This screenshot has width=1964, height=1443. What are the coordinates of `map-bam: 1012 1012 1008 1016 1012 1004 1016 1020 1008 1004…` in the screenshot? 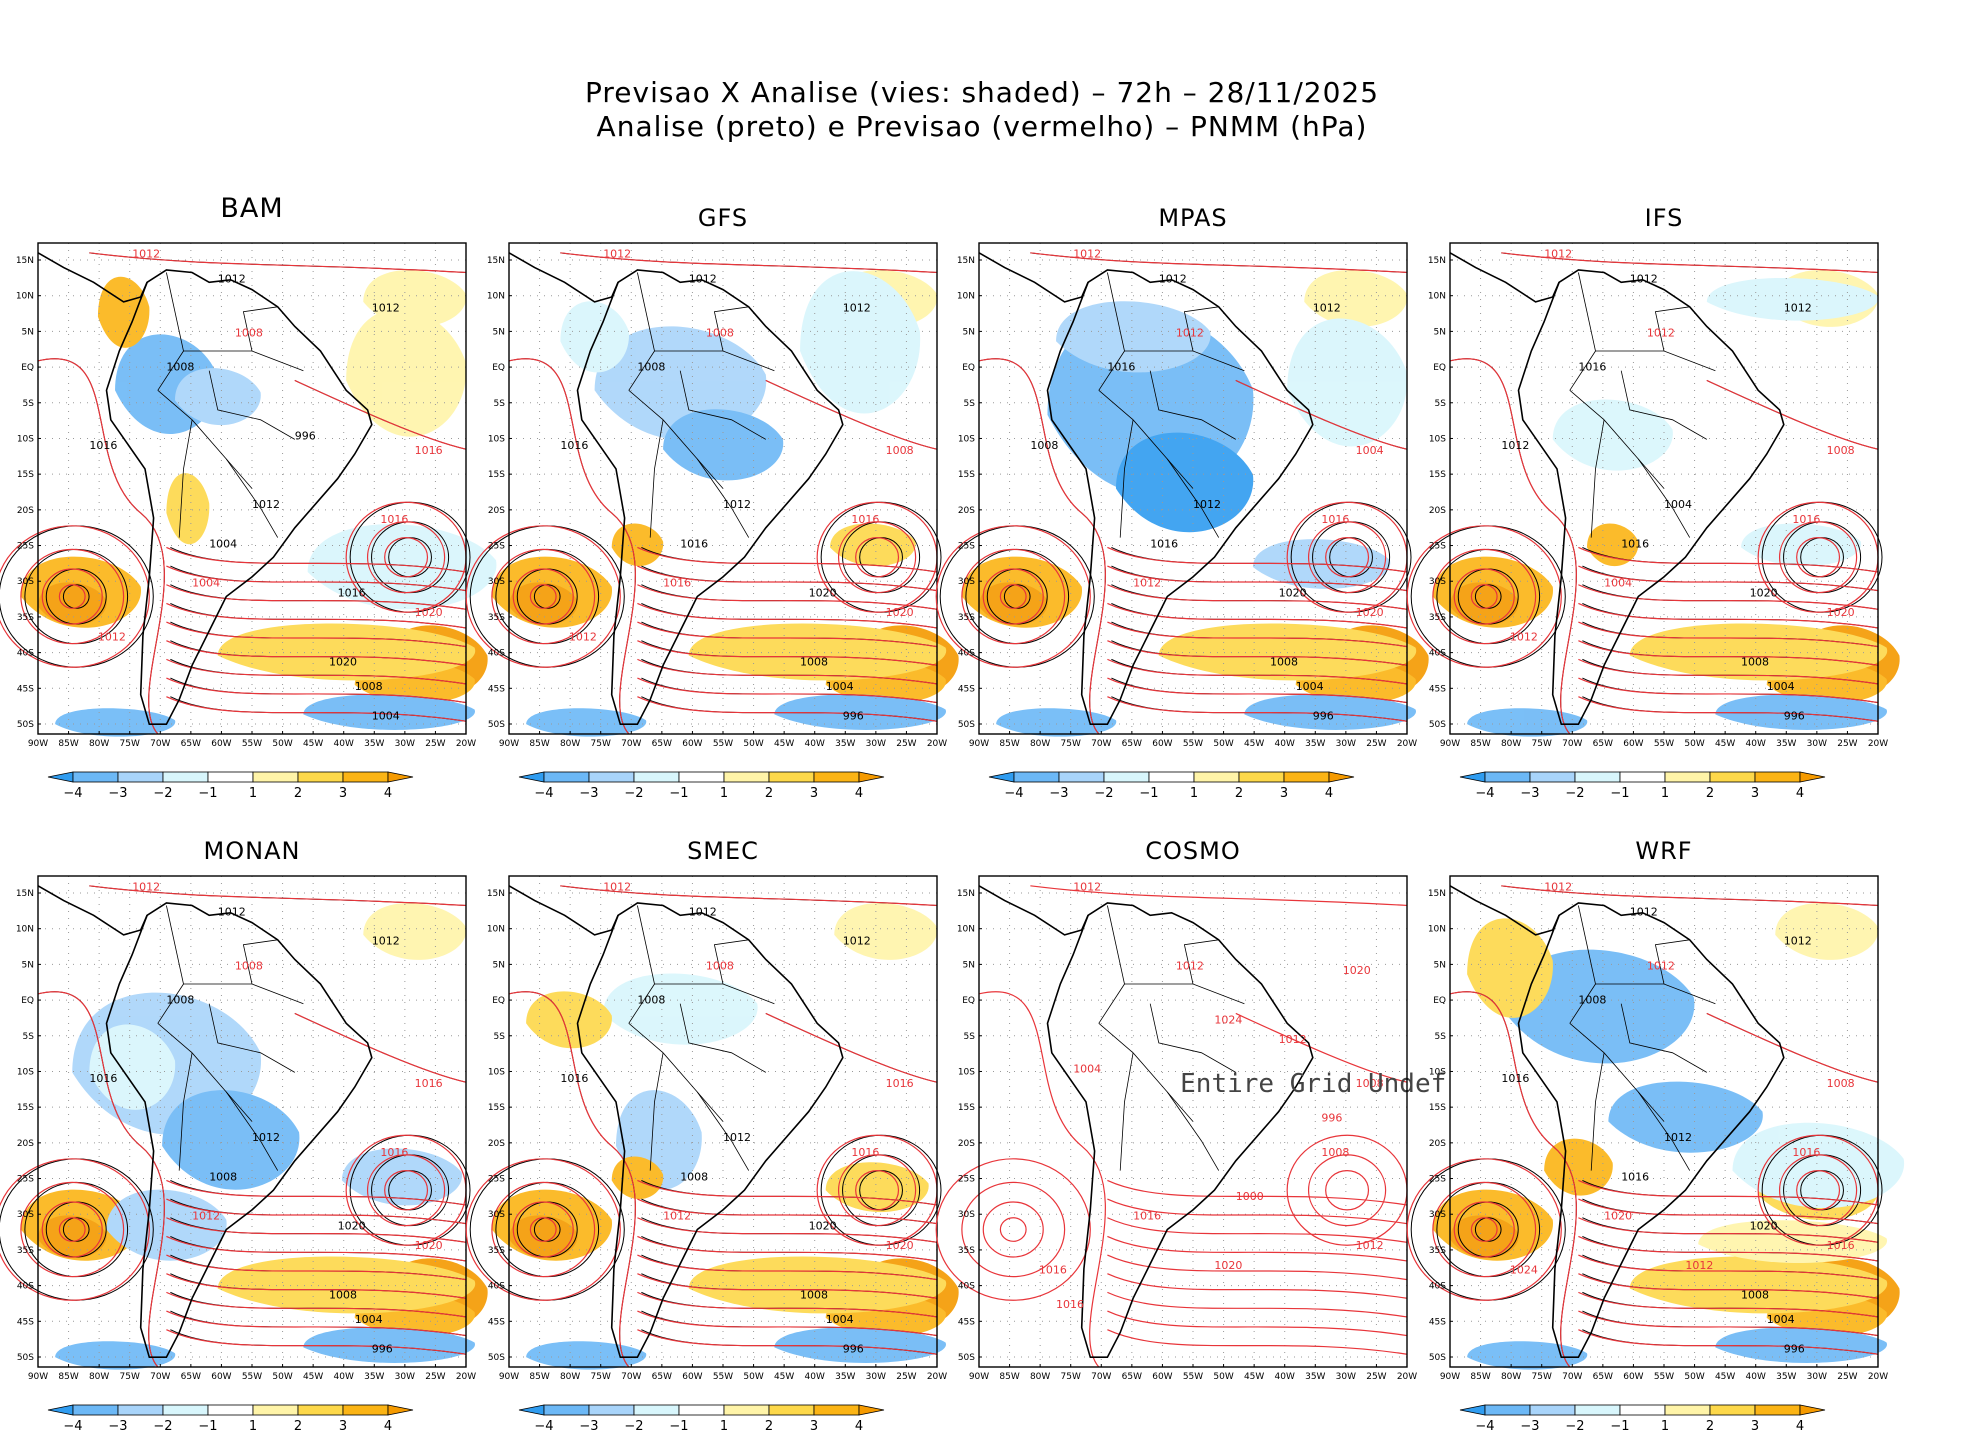 It's located at (248, 495).